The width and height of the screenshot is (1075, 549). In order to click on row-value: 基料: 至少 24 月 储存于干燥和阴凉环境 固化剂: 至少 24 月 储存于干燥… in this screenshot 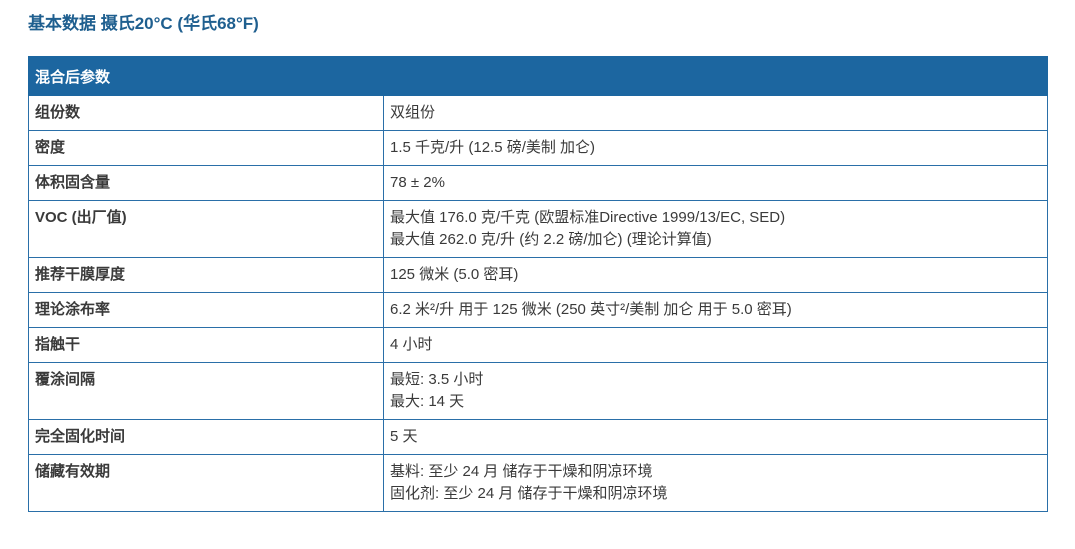, I will do `click(715, 483)`.